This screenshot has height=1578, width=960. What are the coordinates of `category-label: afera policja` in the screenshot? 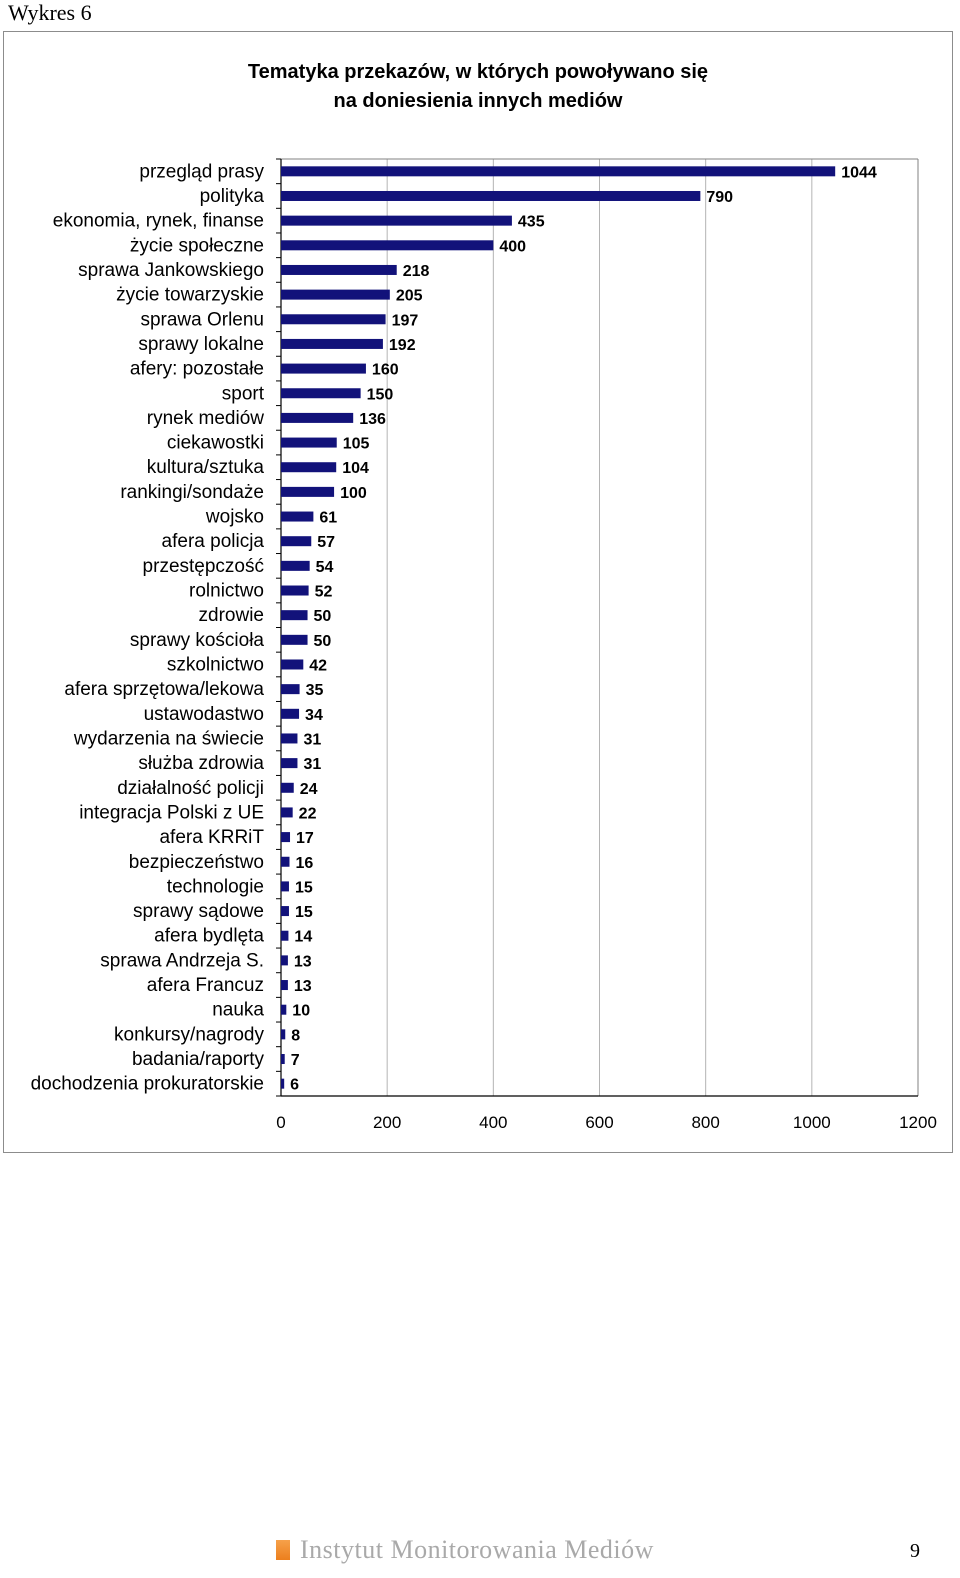 It's located at (213, 541).